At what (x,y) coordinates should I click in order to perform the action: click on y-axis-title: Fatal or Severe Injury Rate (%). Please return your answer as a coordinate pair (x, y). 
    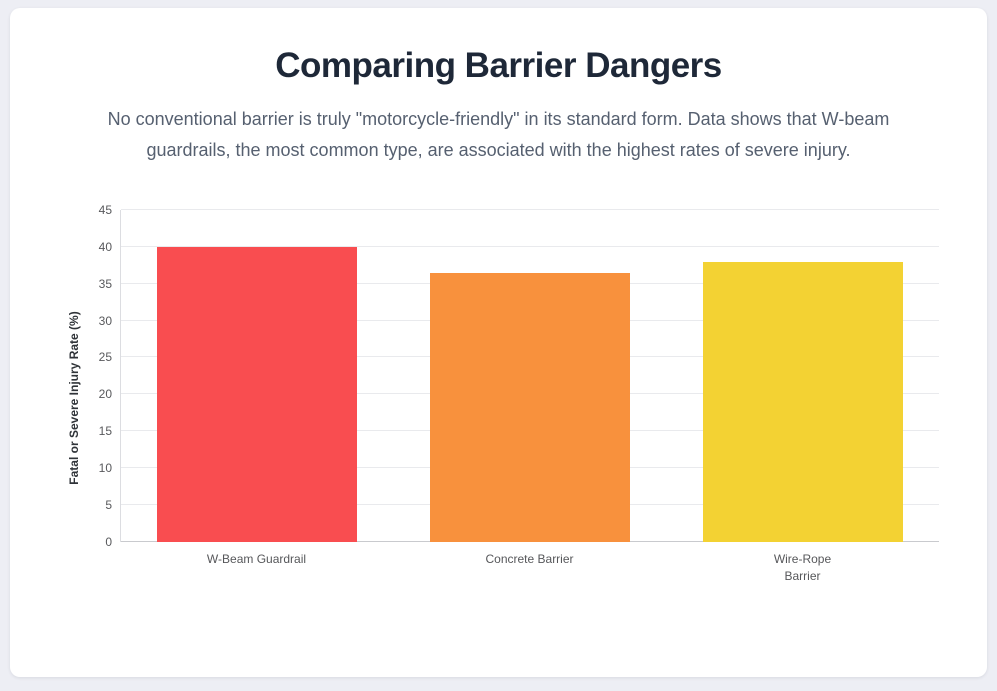
    Looking at the image, I should click on (74, 398).